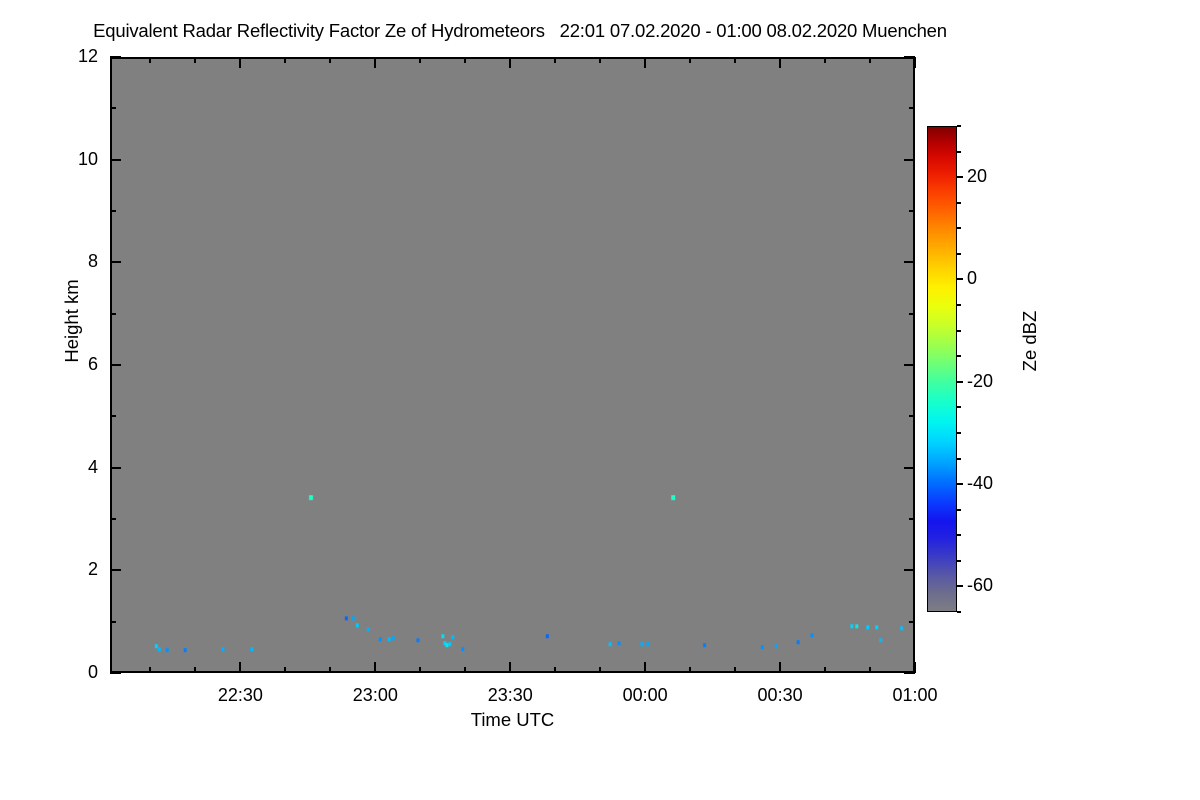 The image size is (1200, 800). What do you see at coordinates (780, 695) in the screenshot?
I see `x-tick-label: 00:30` at bounding box center [780, 695].